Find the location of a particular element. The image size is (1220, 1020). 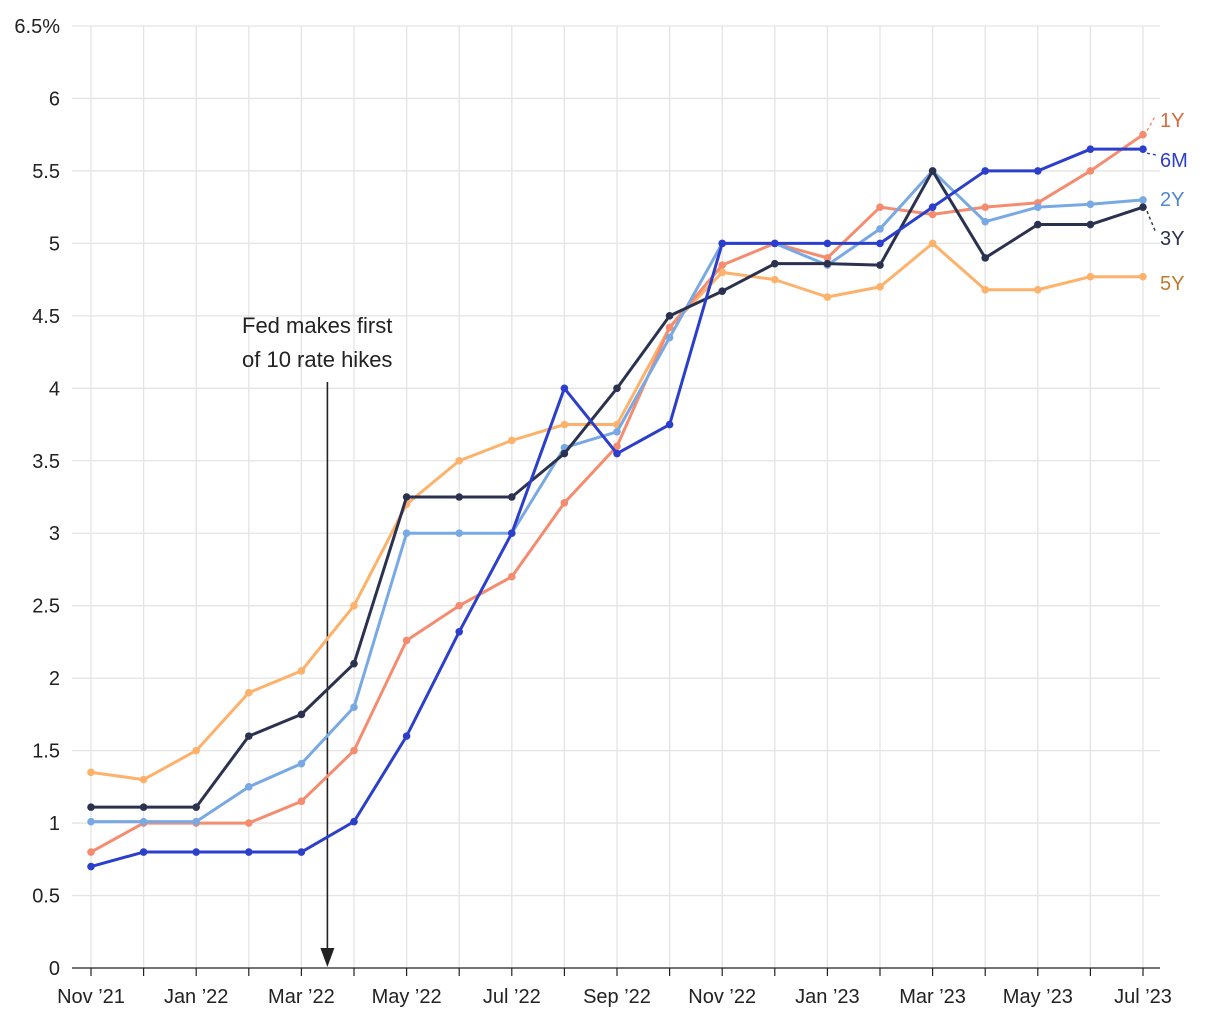

y-tick-label: 4 is located at coordinates (54, 389).